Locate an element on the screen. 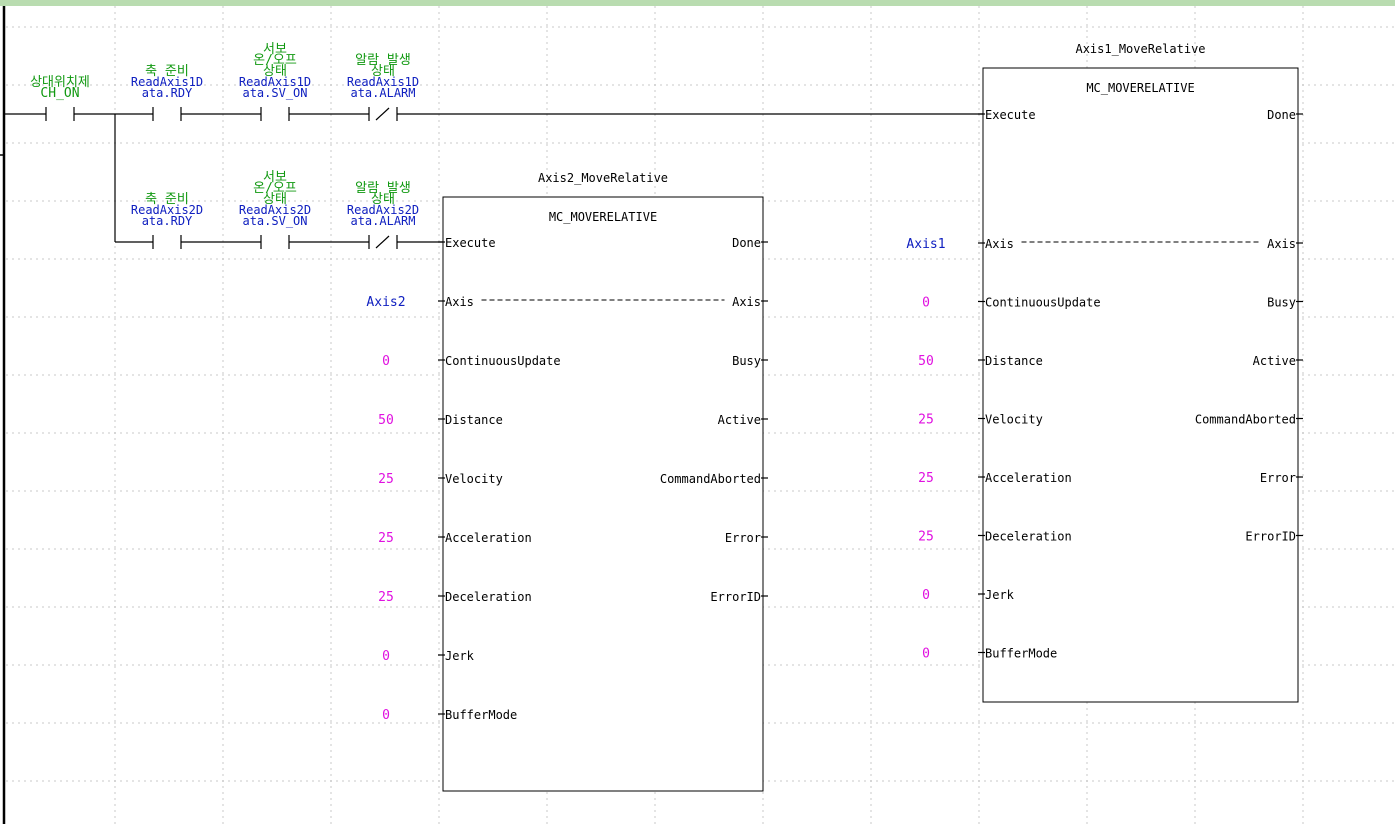  contact-c2 is located at coordinates (275, 114).